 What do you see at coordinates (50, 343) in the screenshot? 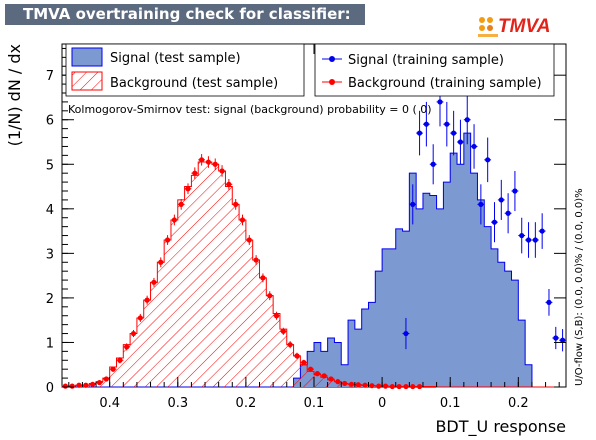
I see `y-tick-label: 1` at bounding box center [50, 343].